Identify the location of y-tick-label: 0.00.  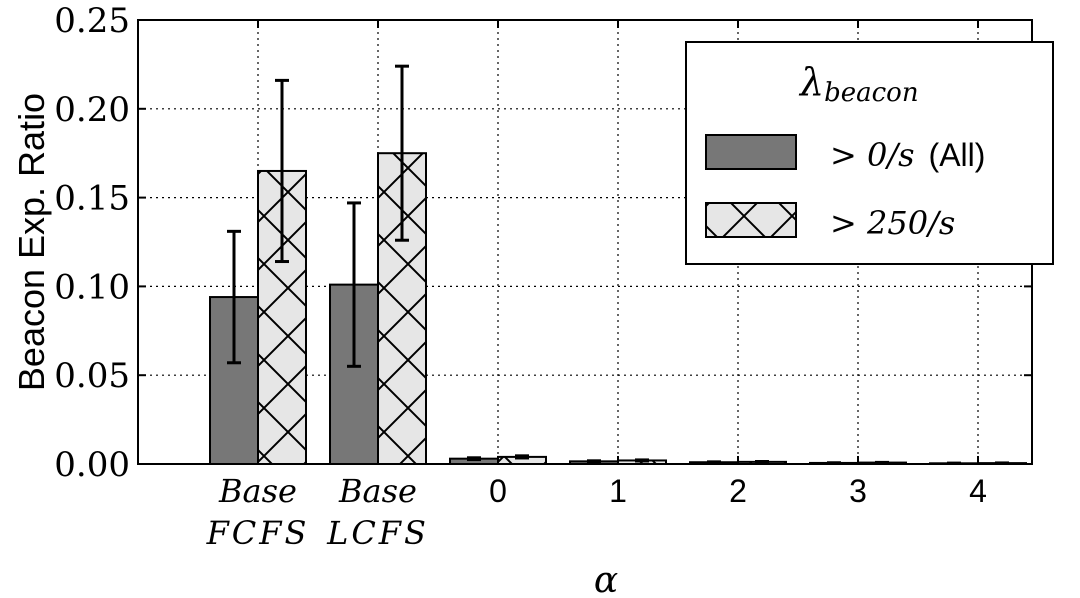
(92, 465).